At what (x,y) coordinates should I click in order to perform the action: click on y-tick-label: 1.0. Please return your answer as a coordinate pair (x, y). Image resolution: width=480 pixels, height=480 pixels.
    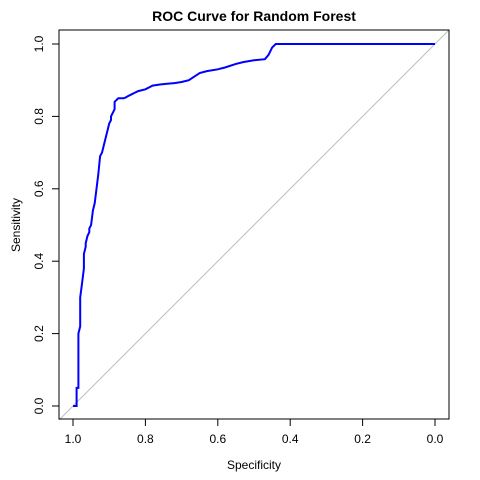
    Looking at the image, I should click on (39, 43).